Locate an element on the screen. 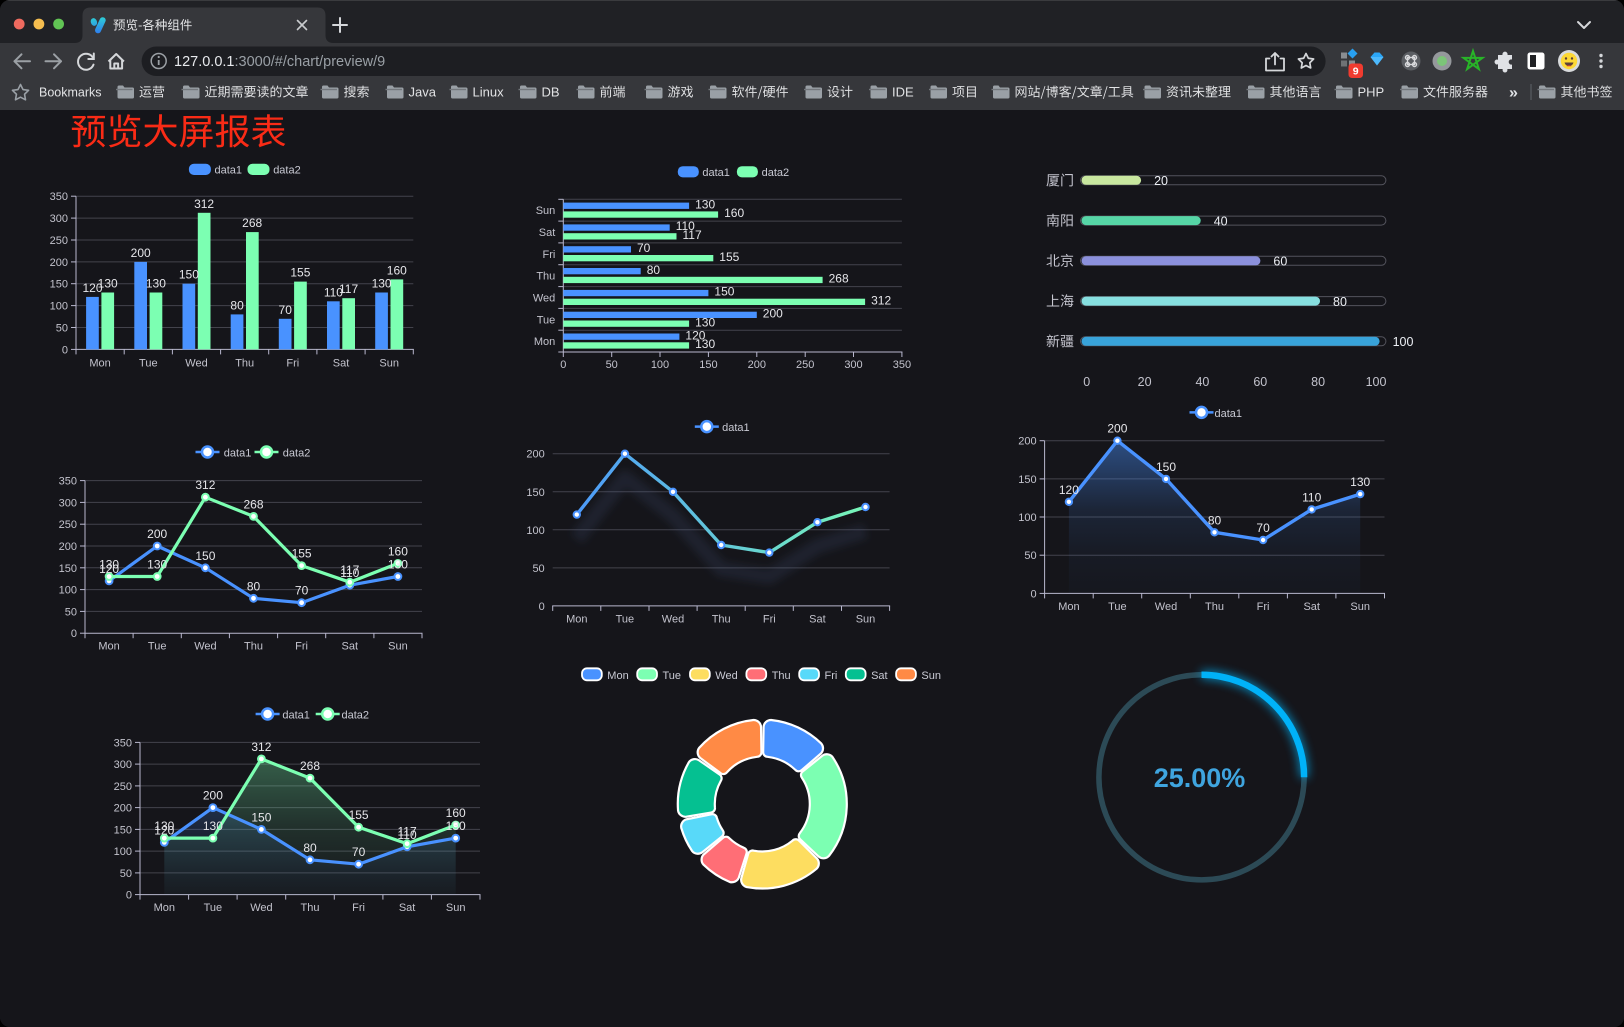 The width and height of the screenshot is (1624, 1027). svg-text: 20 is located at coordinates (1145, 382).